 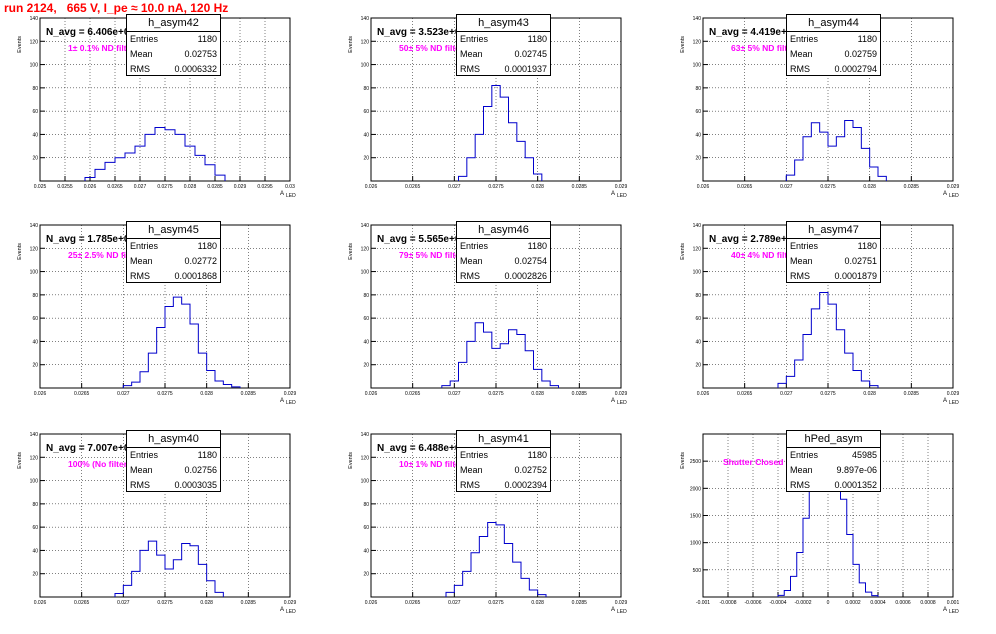 What do you see at coordinates (855, 69) in the screenshot?
I see `stats-value: 0.0002794` at bounding box center [855, 69].